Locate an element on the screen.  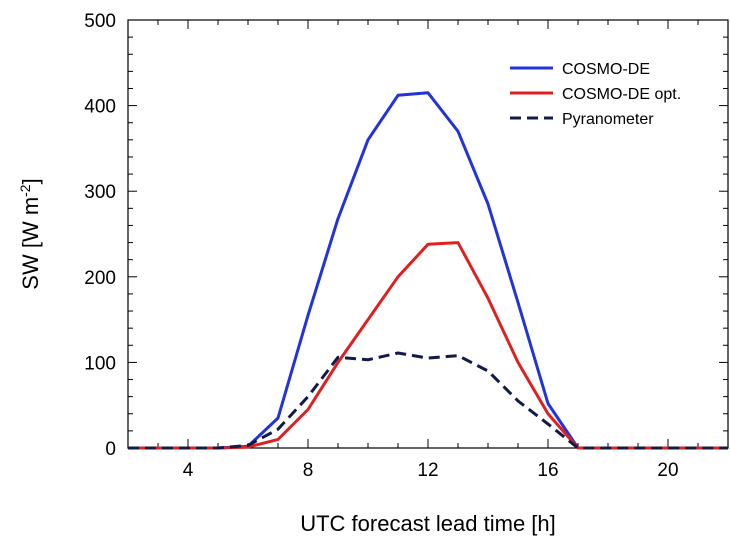
y-axis-label-suffix: ] is located at coordinates (30, 181).